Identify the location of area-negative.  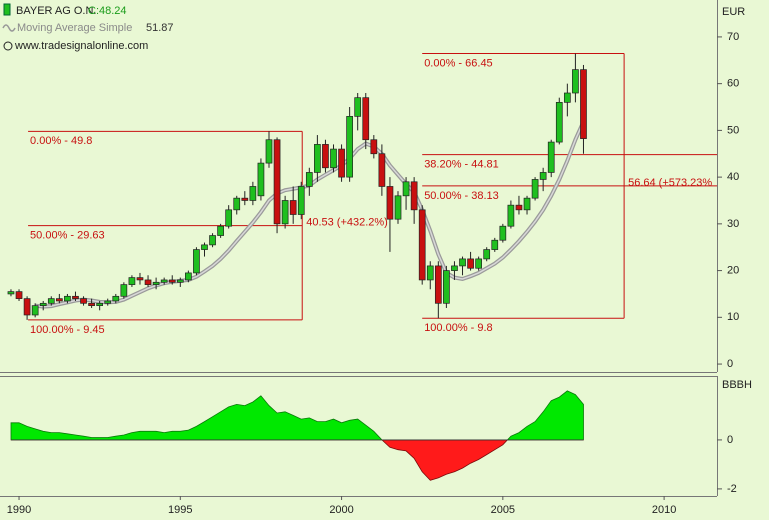
(297, 460).